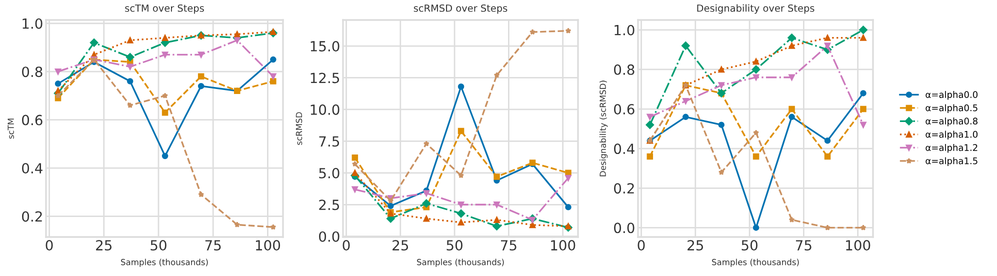 The height and width of the screenshot is (276, 997). I want to click on y-tick-label: 5.0, so click(329, 173).